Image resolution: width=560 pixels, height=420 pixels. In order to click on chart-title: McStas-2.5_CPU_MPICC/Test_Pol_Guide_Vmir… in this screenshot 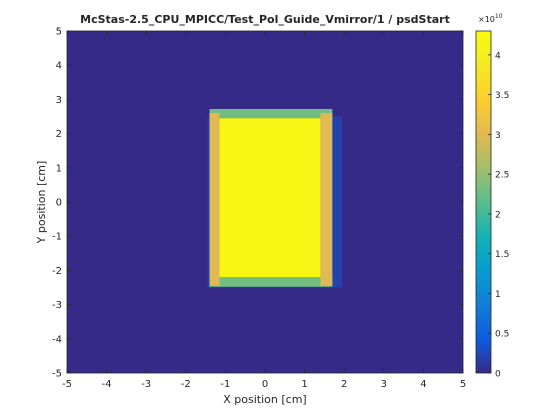, I will do `click(265, 19)`.